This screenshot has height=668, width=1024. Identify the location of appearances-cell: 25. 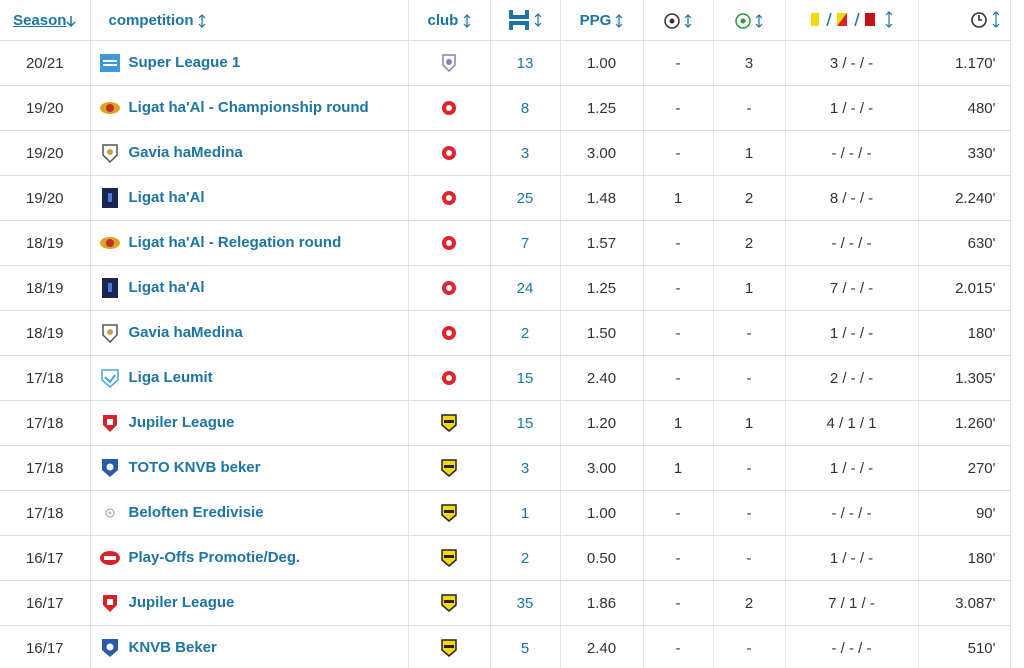
(525, 198).